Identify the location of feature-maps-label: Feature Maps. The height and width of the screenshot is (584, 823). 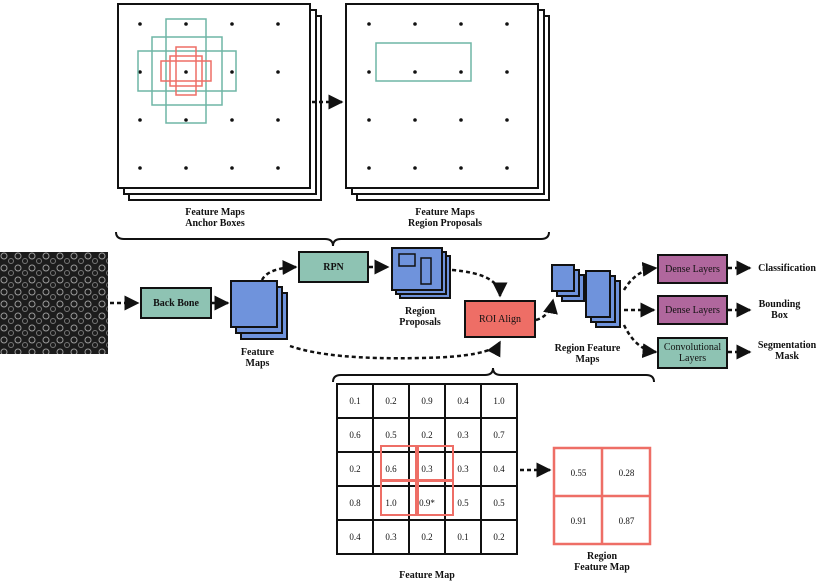
(257, 358).